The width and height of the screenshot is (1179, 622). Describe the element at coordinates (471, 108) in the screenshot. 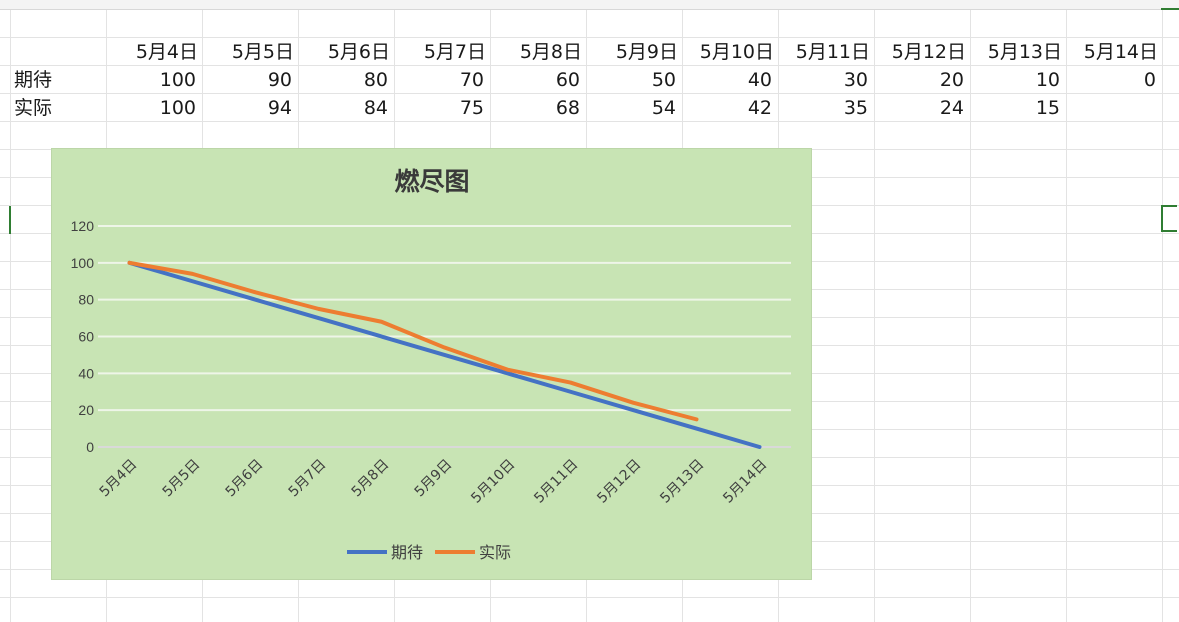

I see `actual-value-cell: 75` at that location.